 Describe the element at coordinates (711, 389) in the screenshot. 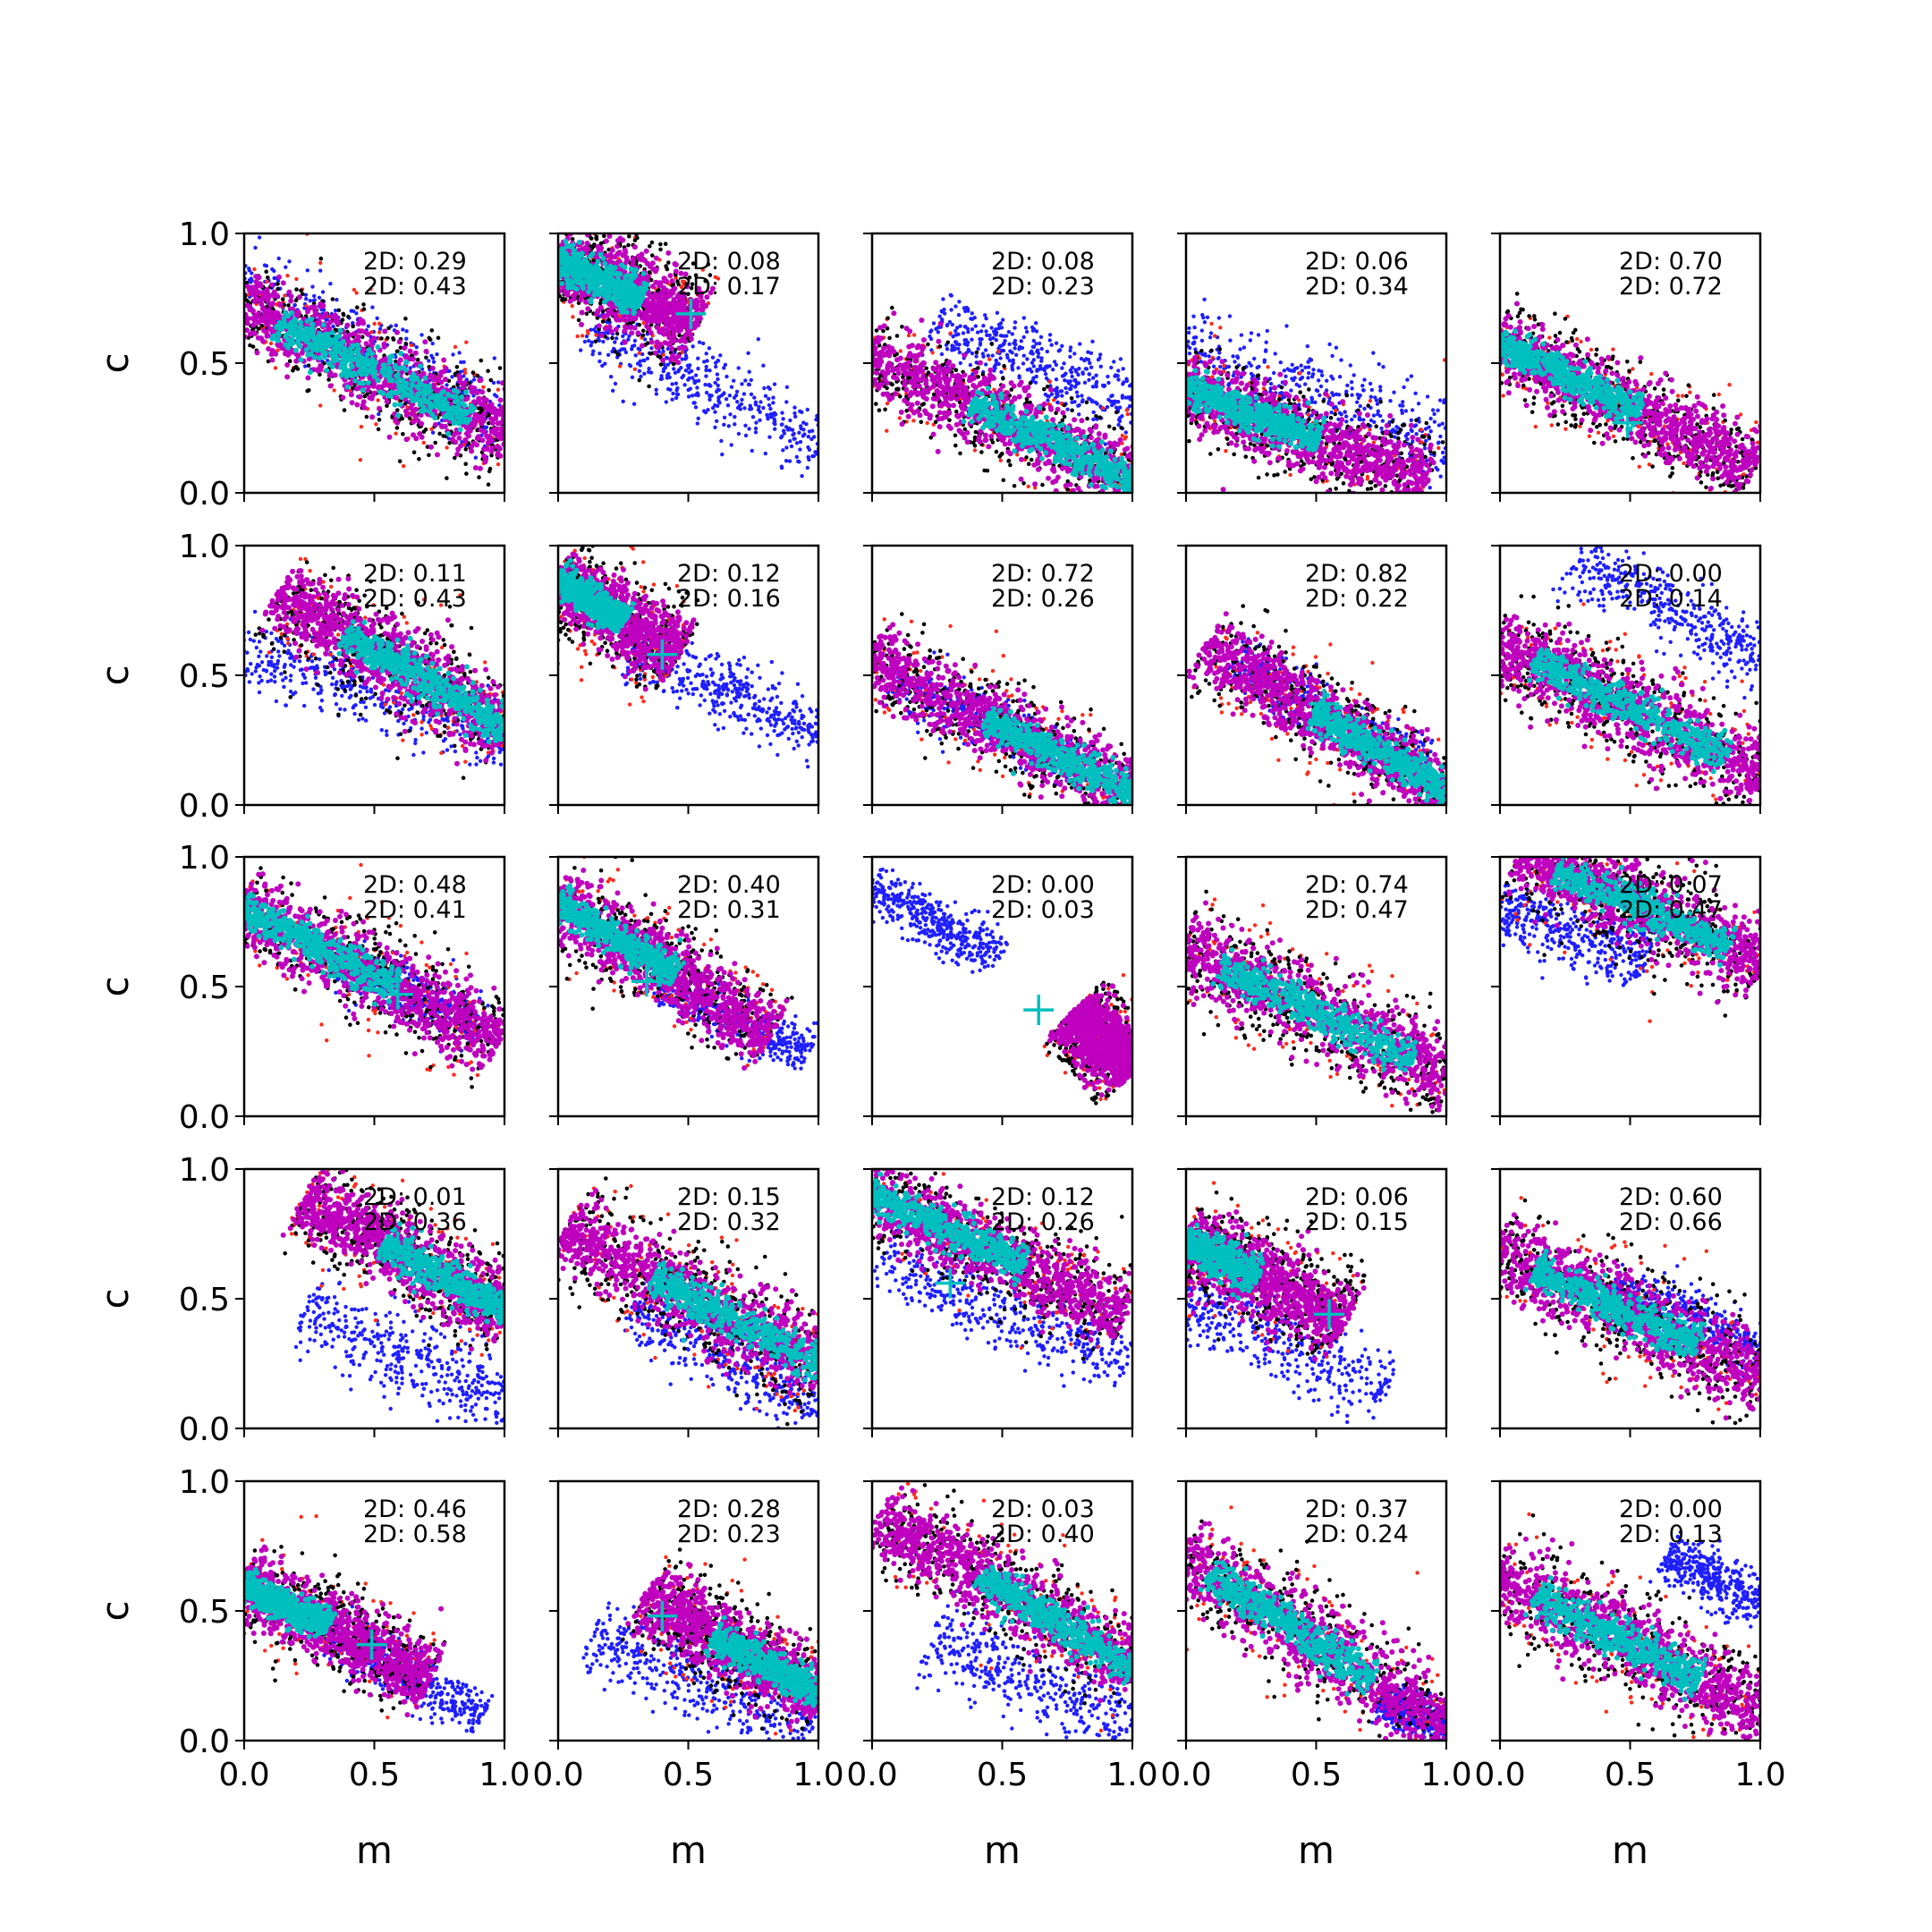

I see `blue-series` at that location.